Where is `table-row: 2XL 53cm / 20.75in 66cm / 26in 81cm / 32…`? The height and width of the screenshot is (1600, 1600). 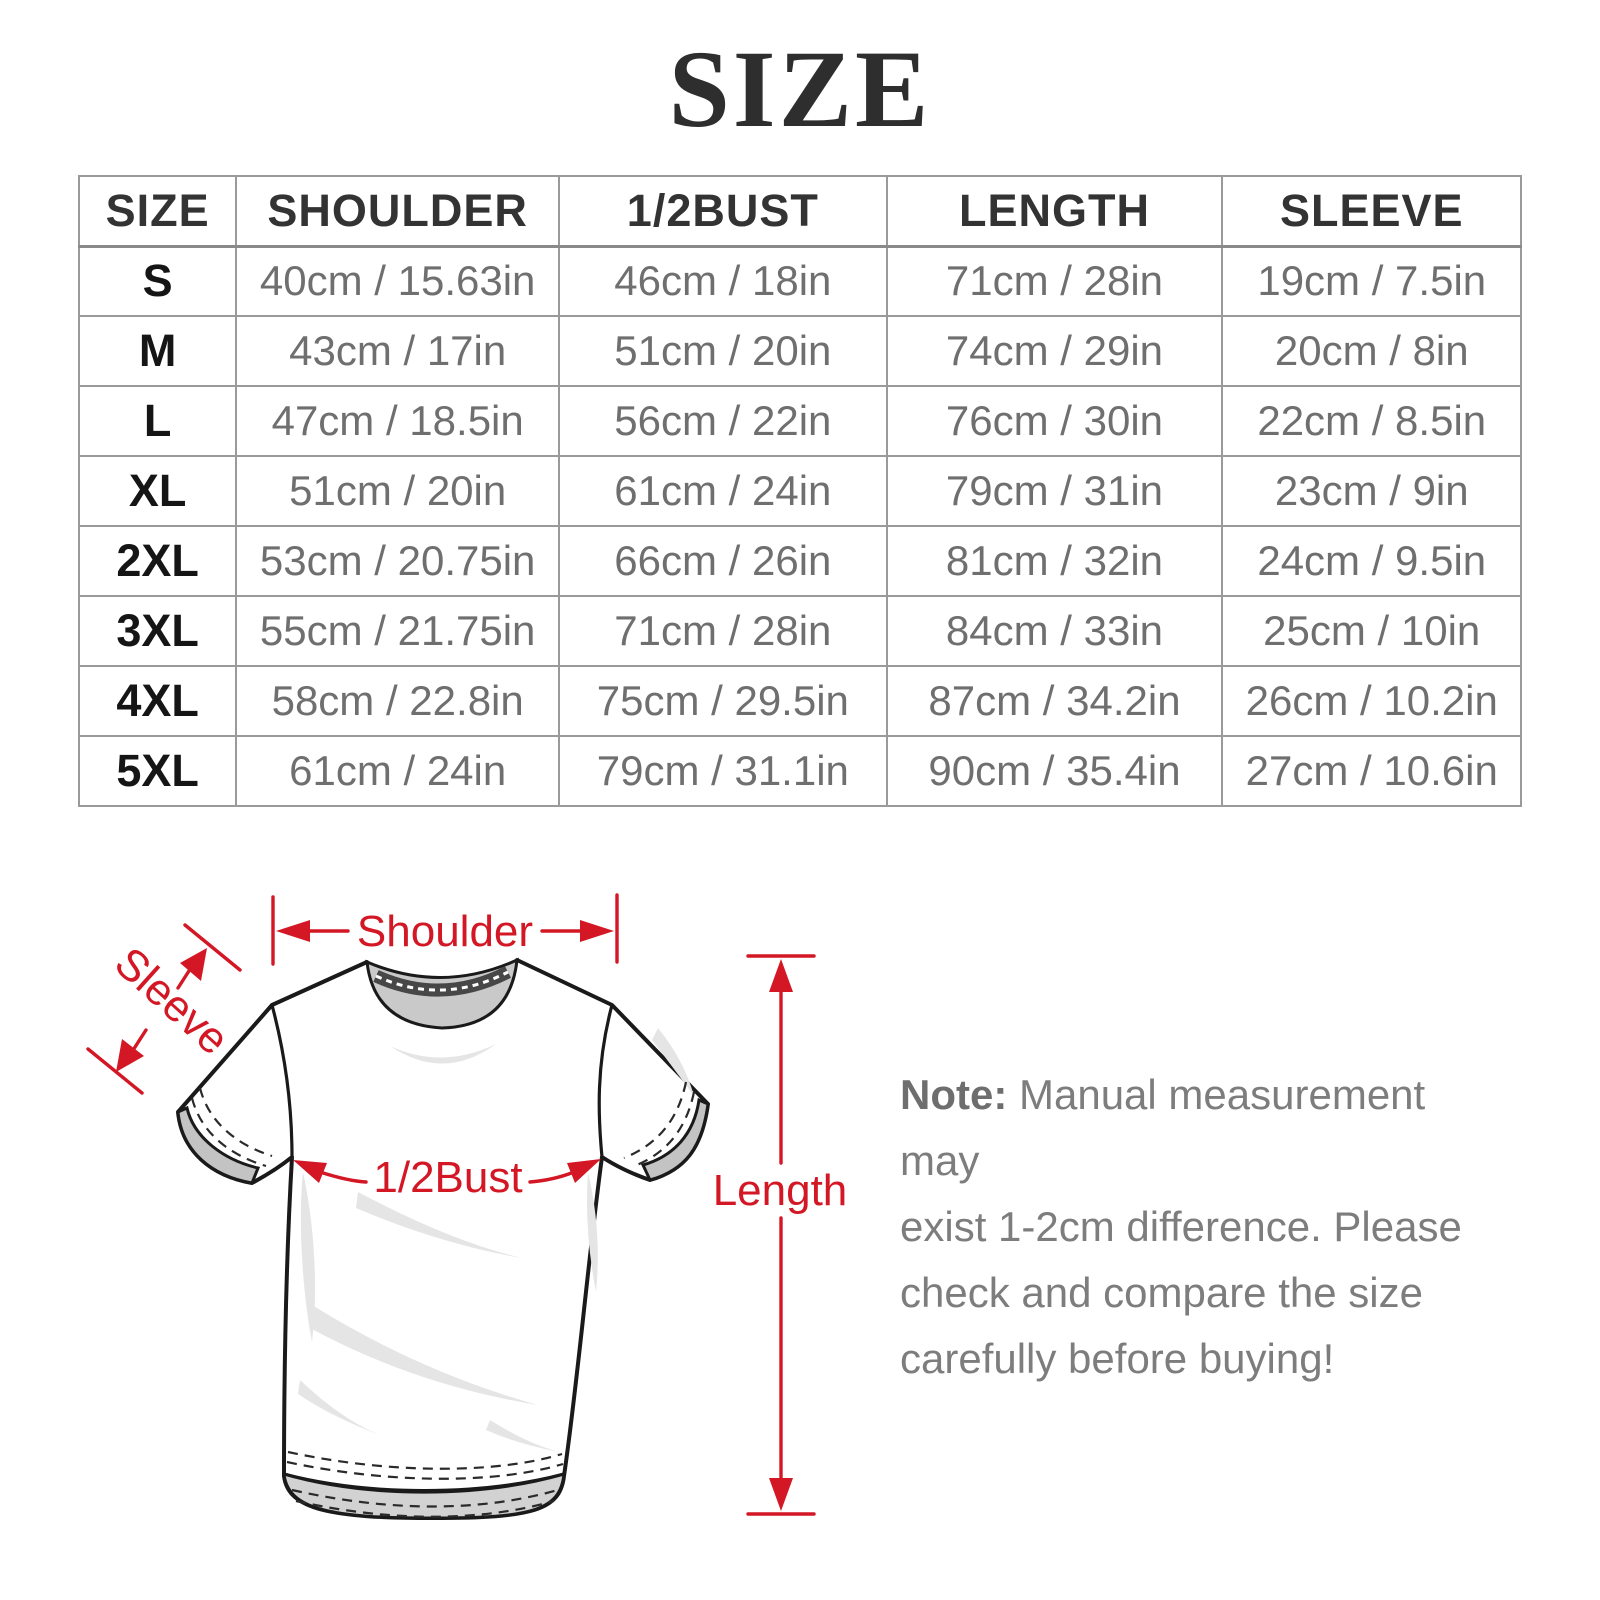 table-row: 2XL 53cm / 20.75in 66cm / 26in 81cm / 32… is located at coordinates (799, 561).